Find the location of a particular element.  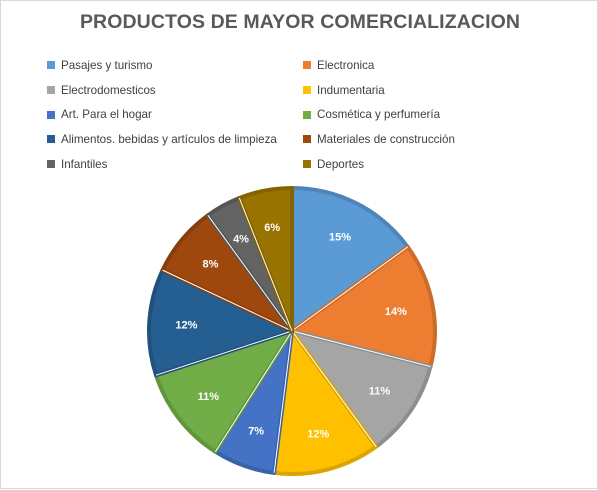

data-label: 7% is located at coordinates (256, 432).